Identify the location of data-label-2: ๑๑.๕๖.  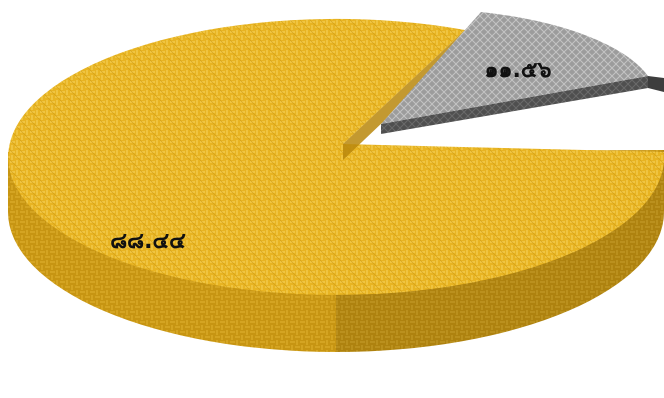
(518, 70).